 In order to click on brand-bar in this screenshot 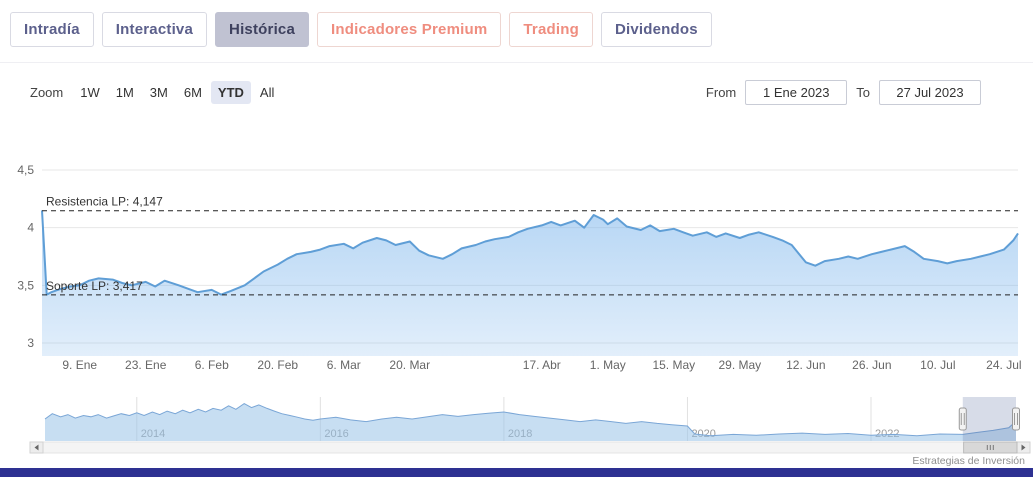, I will do `click(516, 472)`.